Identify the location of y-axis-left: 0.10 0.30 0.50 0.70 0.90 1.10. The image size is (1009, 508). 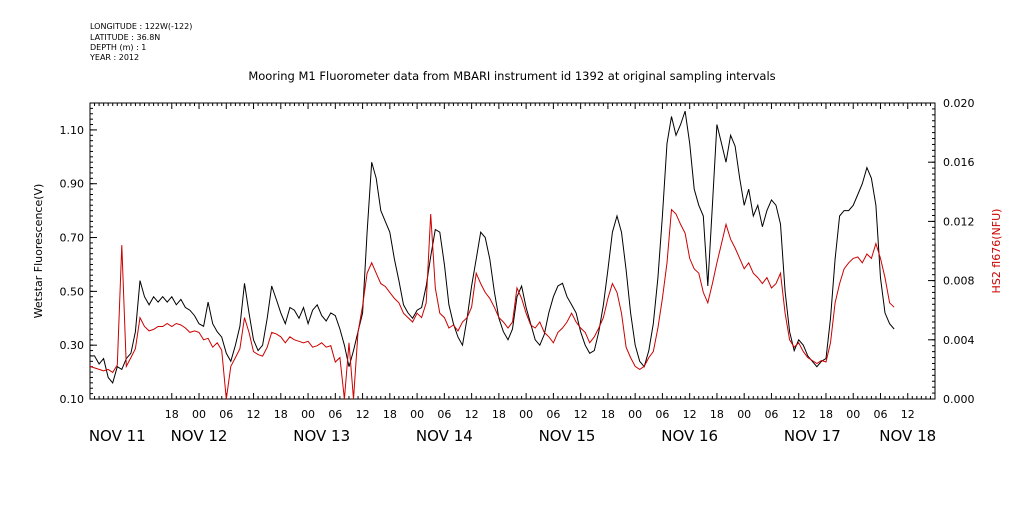
(78, 254).